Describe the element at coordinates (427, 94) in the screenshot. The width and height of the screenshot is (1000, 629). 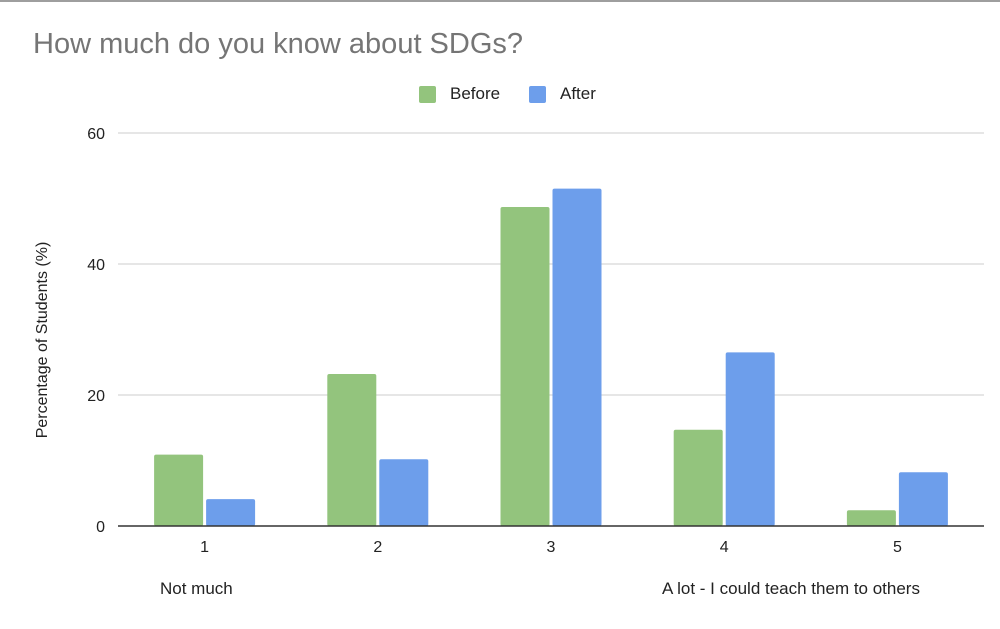
I see `legend-swatch-before` at that location.